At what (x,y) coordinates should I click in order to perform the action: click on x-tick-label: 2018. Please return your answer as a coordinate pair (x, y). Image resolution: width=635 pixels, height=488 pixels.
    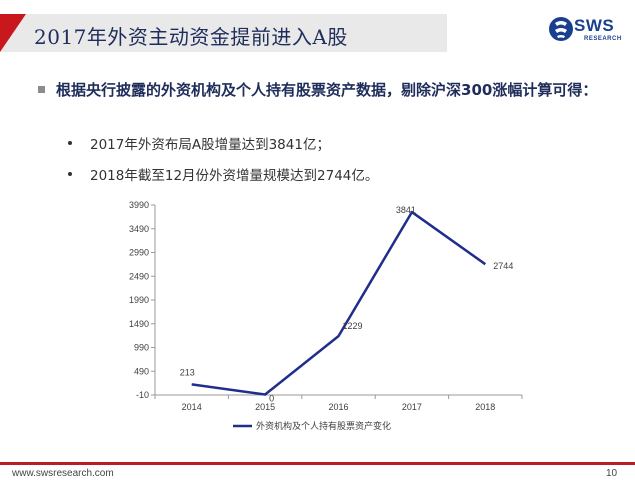
    Looking at the image, I should click on (485, 407).